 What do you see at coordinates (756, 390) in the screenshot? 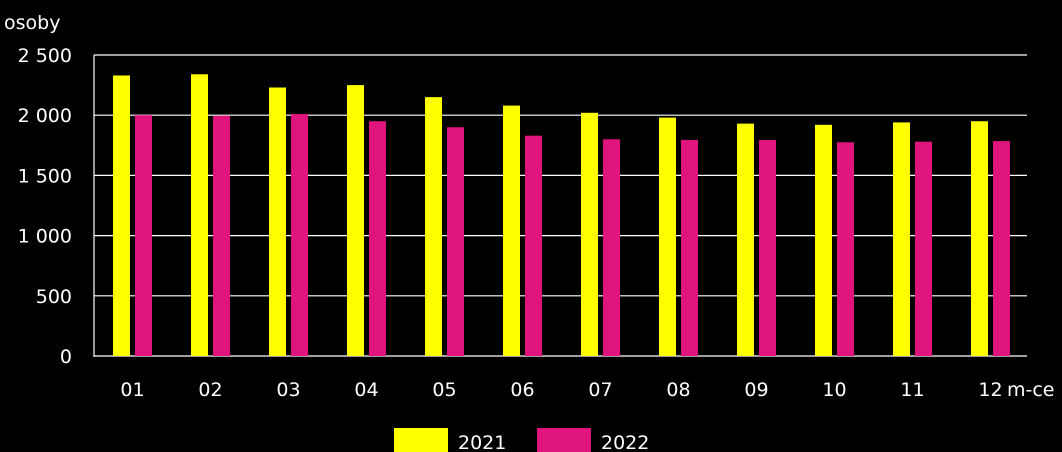
I see `x-tick-label: 09` at bounding box center [756, 390].